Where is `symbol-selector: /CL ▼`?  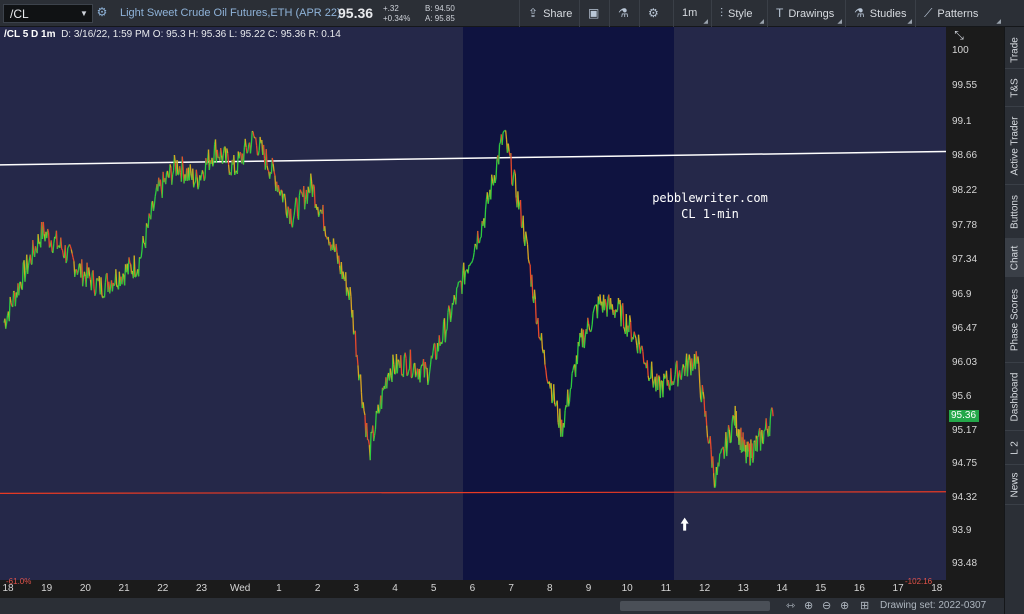 symbol-selector: /CL ▼ is located at coordinates (48, 13).